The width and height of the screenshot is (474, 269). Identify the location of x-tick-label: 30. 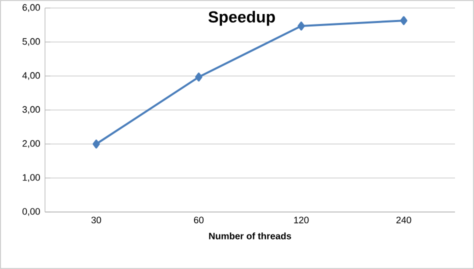
(96, 220).